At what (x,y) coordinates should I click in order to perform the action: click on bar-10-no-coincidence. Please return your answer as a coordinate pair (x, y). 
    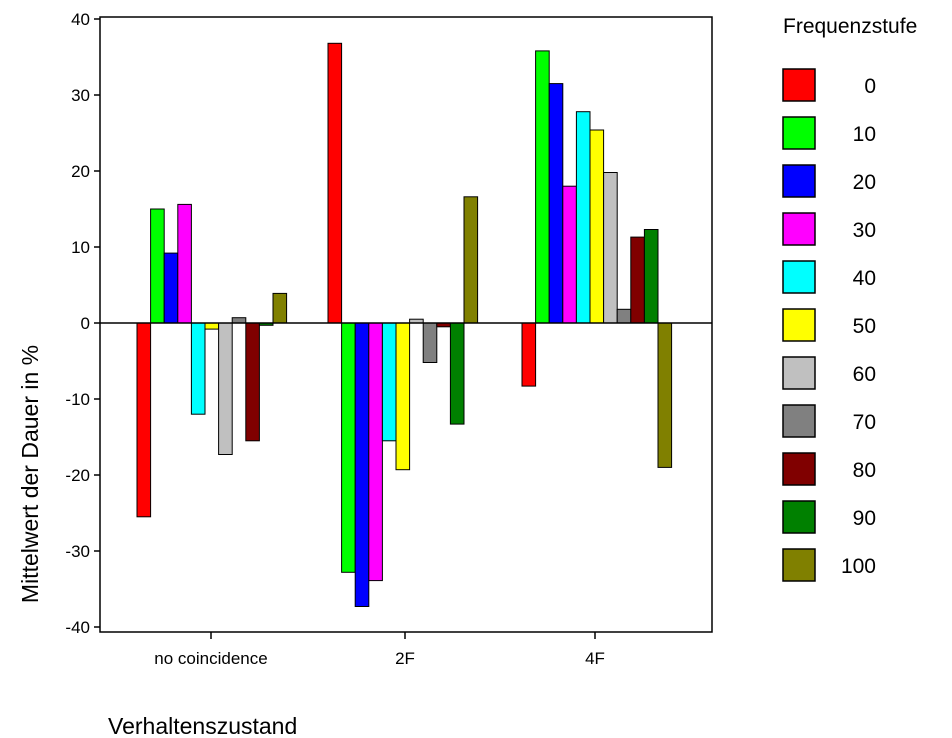
    Looking at the image, I should click on (157, 266).